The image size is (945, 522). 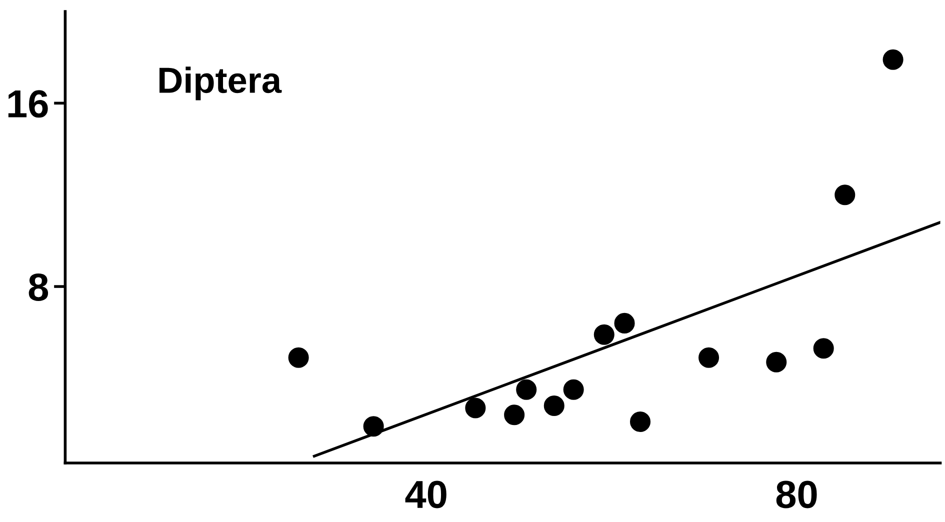 What do you see at coordinates (28, 104) in the screenshot?
I see `y-tick-label: 16` at bounding box center [28, 104].